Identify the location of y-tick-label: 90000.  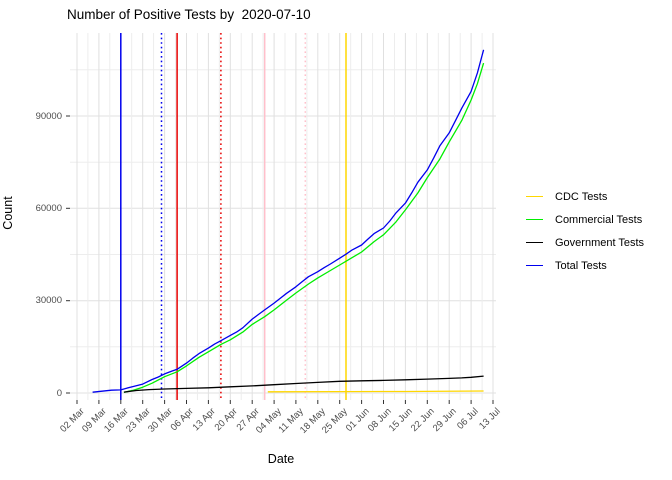
(48, 116).